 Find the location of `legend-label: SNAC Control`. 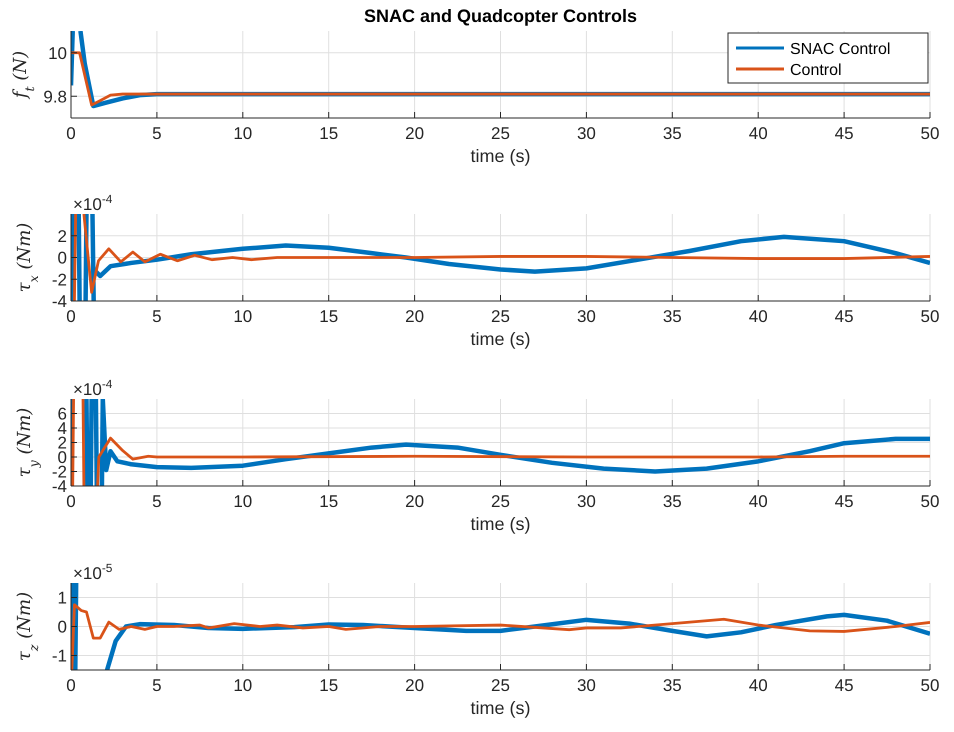

legend-label: SNAC Control is located at coordinates (840, 49).